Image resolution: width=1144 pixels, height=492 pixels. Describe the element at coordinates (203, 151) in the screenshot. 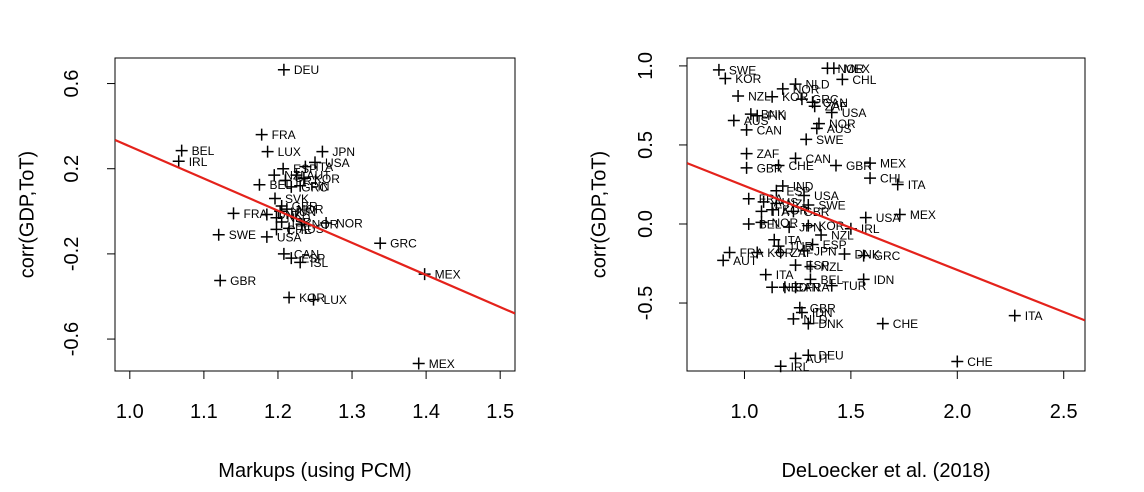

I see `point-label: BEL` at that location.